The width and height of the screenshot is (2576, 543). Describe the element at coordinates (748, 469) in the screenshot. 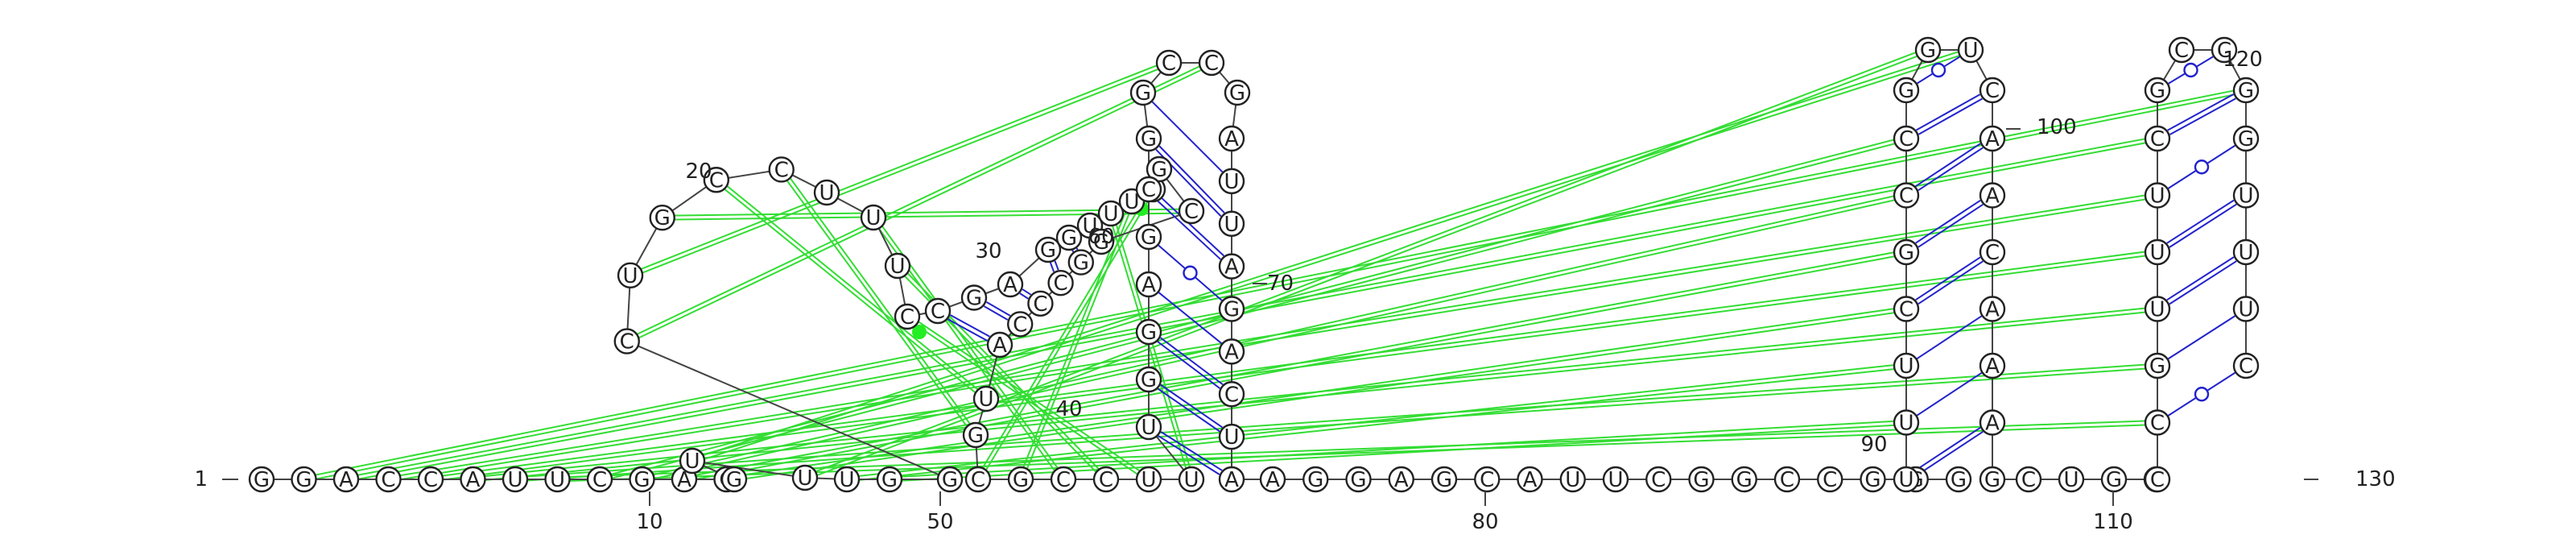

I see `backbone-segment` at that location.